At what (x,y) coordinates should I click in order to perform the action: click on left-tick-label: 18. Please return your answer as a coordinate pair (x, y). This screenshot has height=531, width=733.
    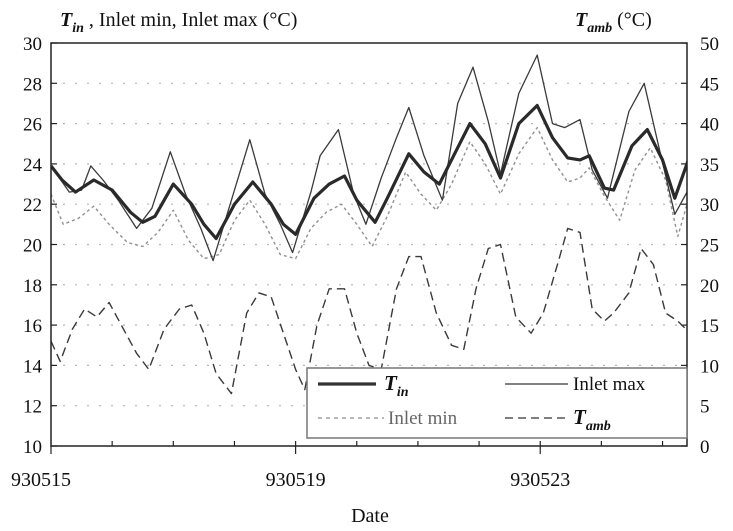
    Looking at the image, I should click on (32, 286).